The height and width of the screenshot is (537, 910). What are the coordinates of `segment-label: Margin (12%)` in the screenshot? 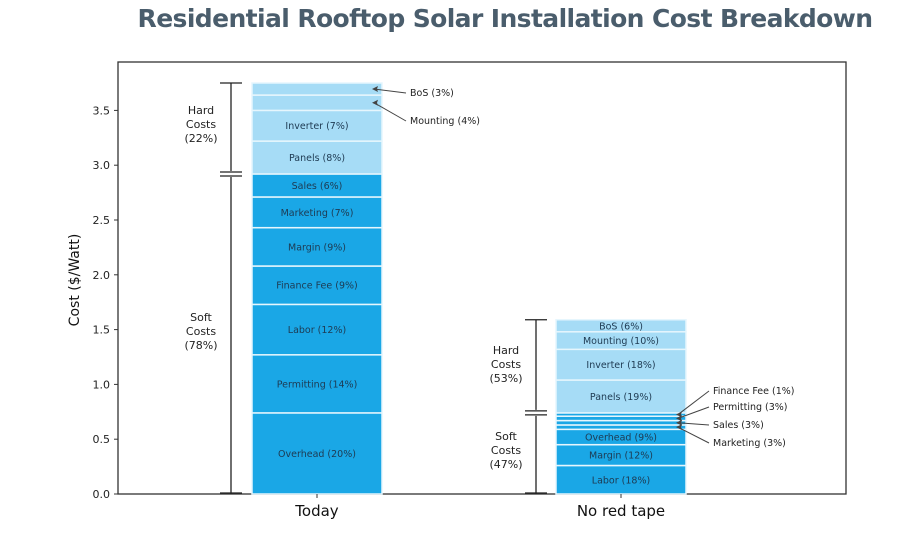 It's located at (621, 456).